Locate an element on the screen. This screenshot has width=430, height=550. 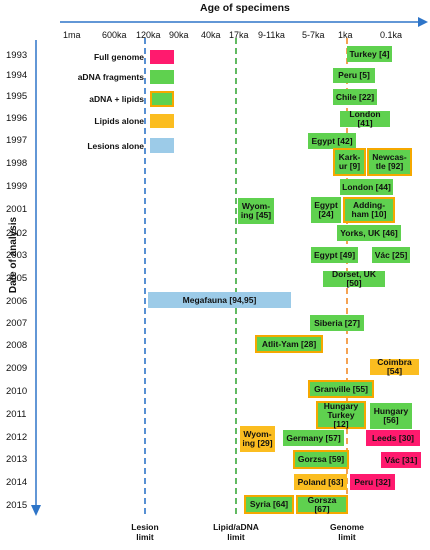
legend-label-lipids-alone: Lipids alone is located at coordinates (119, 121).